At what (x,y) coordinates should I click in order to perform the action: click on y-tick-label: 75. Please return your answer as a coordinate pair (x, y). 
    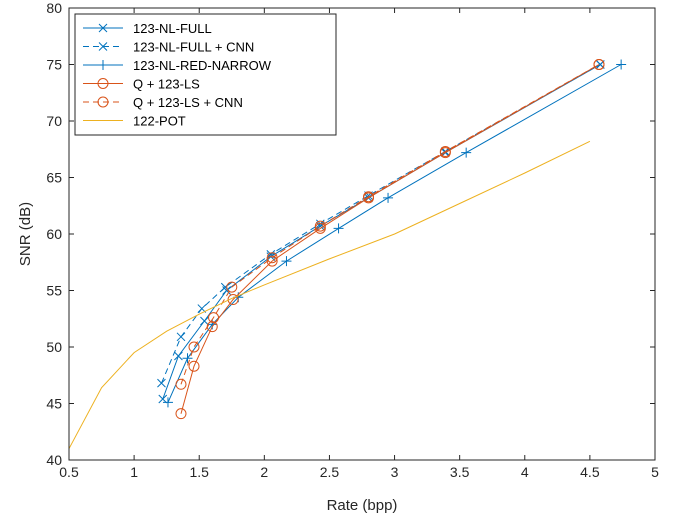
    Looking at the image, I should click on (54, 65).